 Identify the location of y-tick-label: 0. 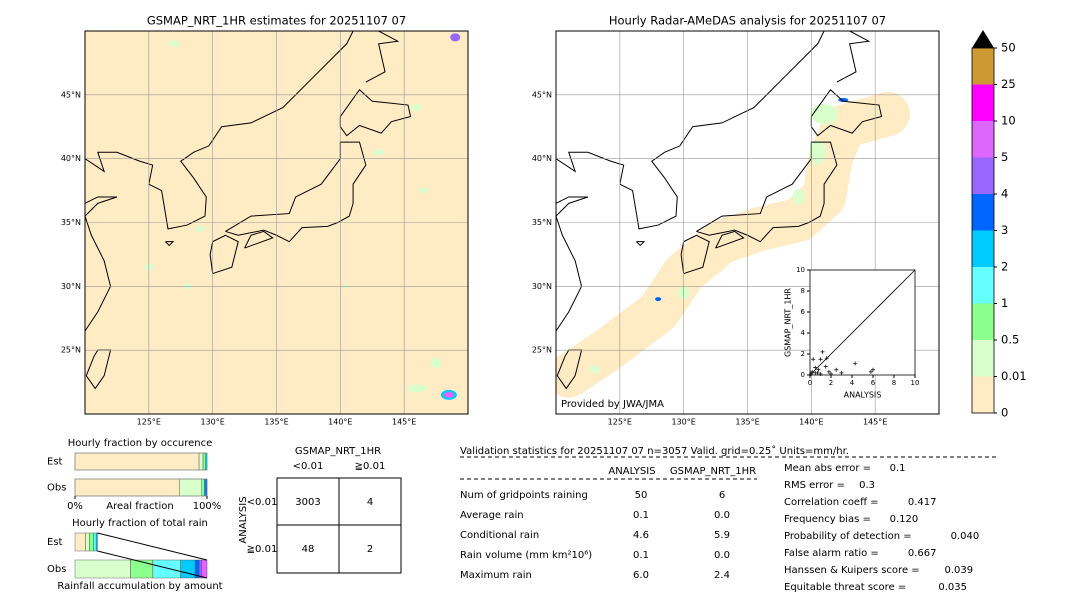
(803, 375).